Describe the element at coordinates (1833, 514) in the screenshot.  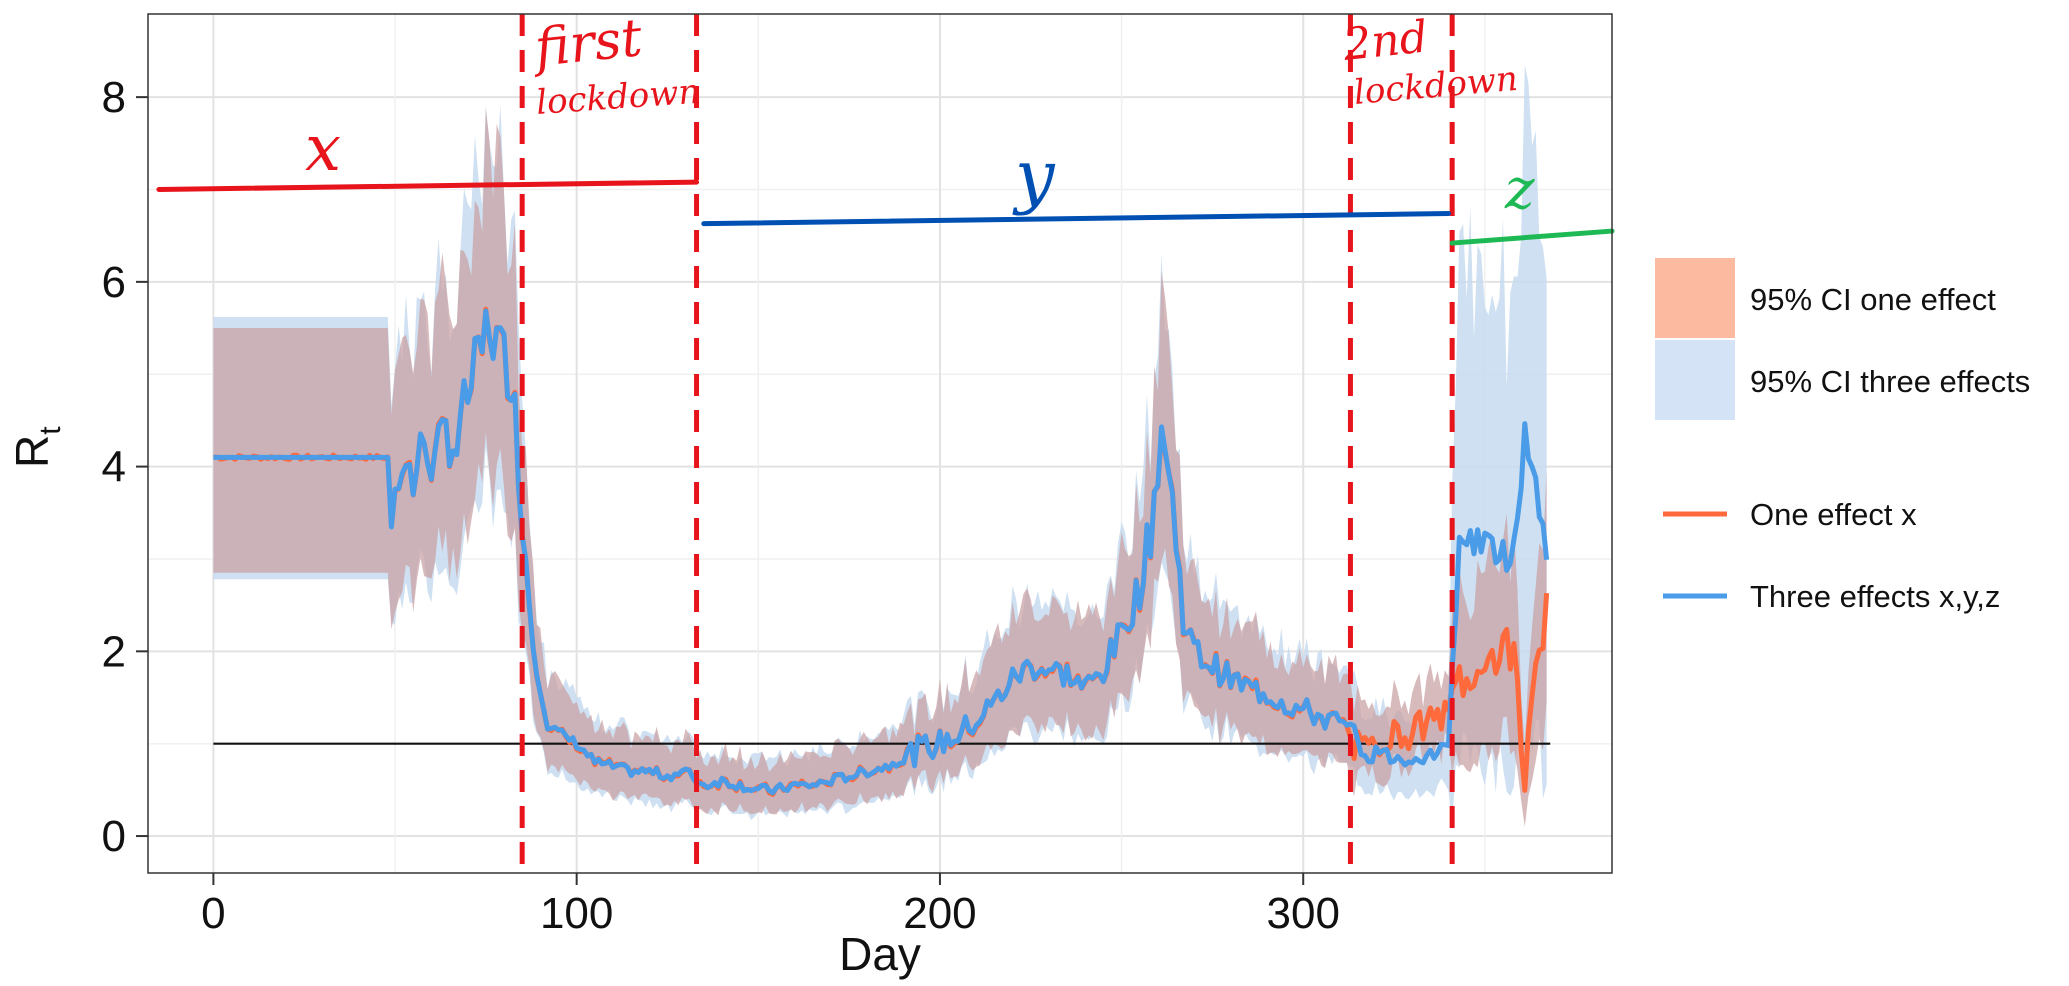
I see `legend-label: One effect x` at that location.